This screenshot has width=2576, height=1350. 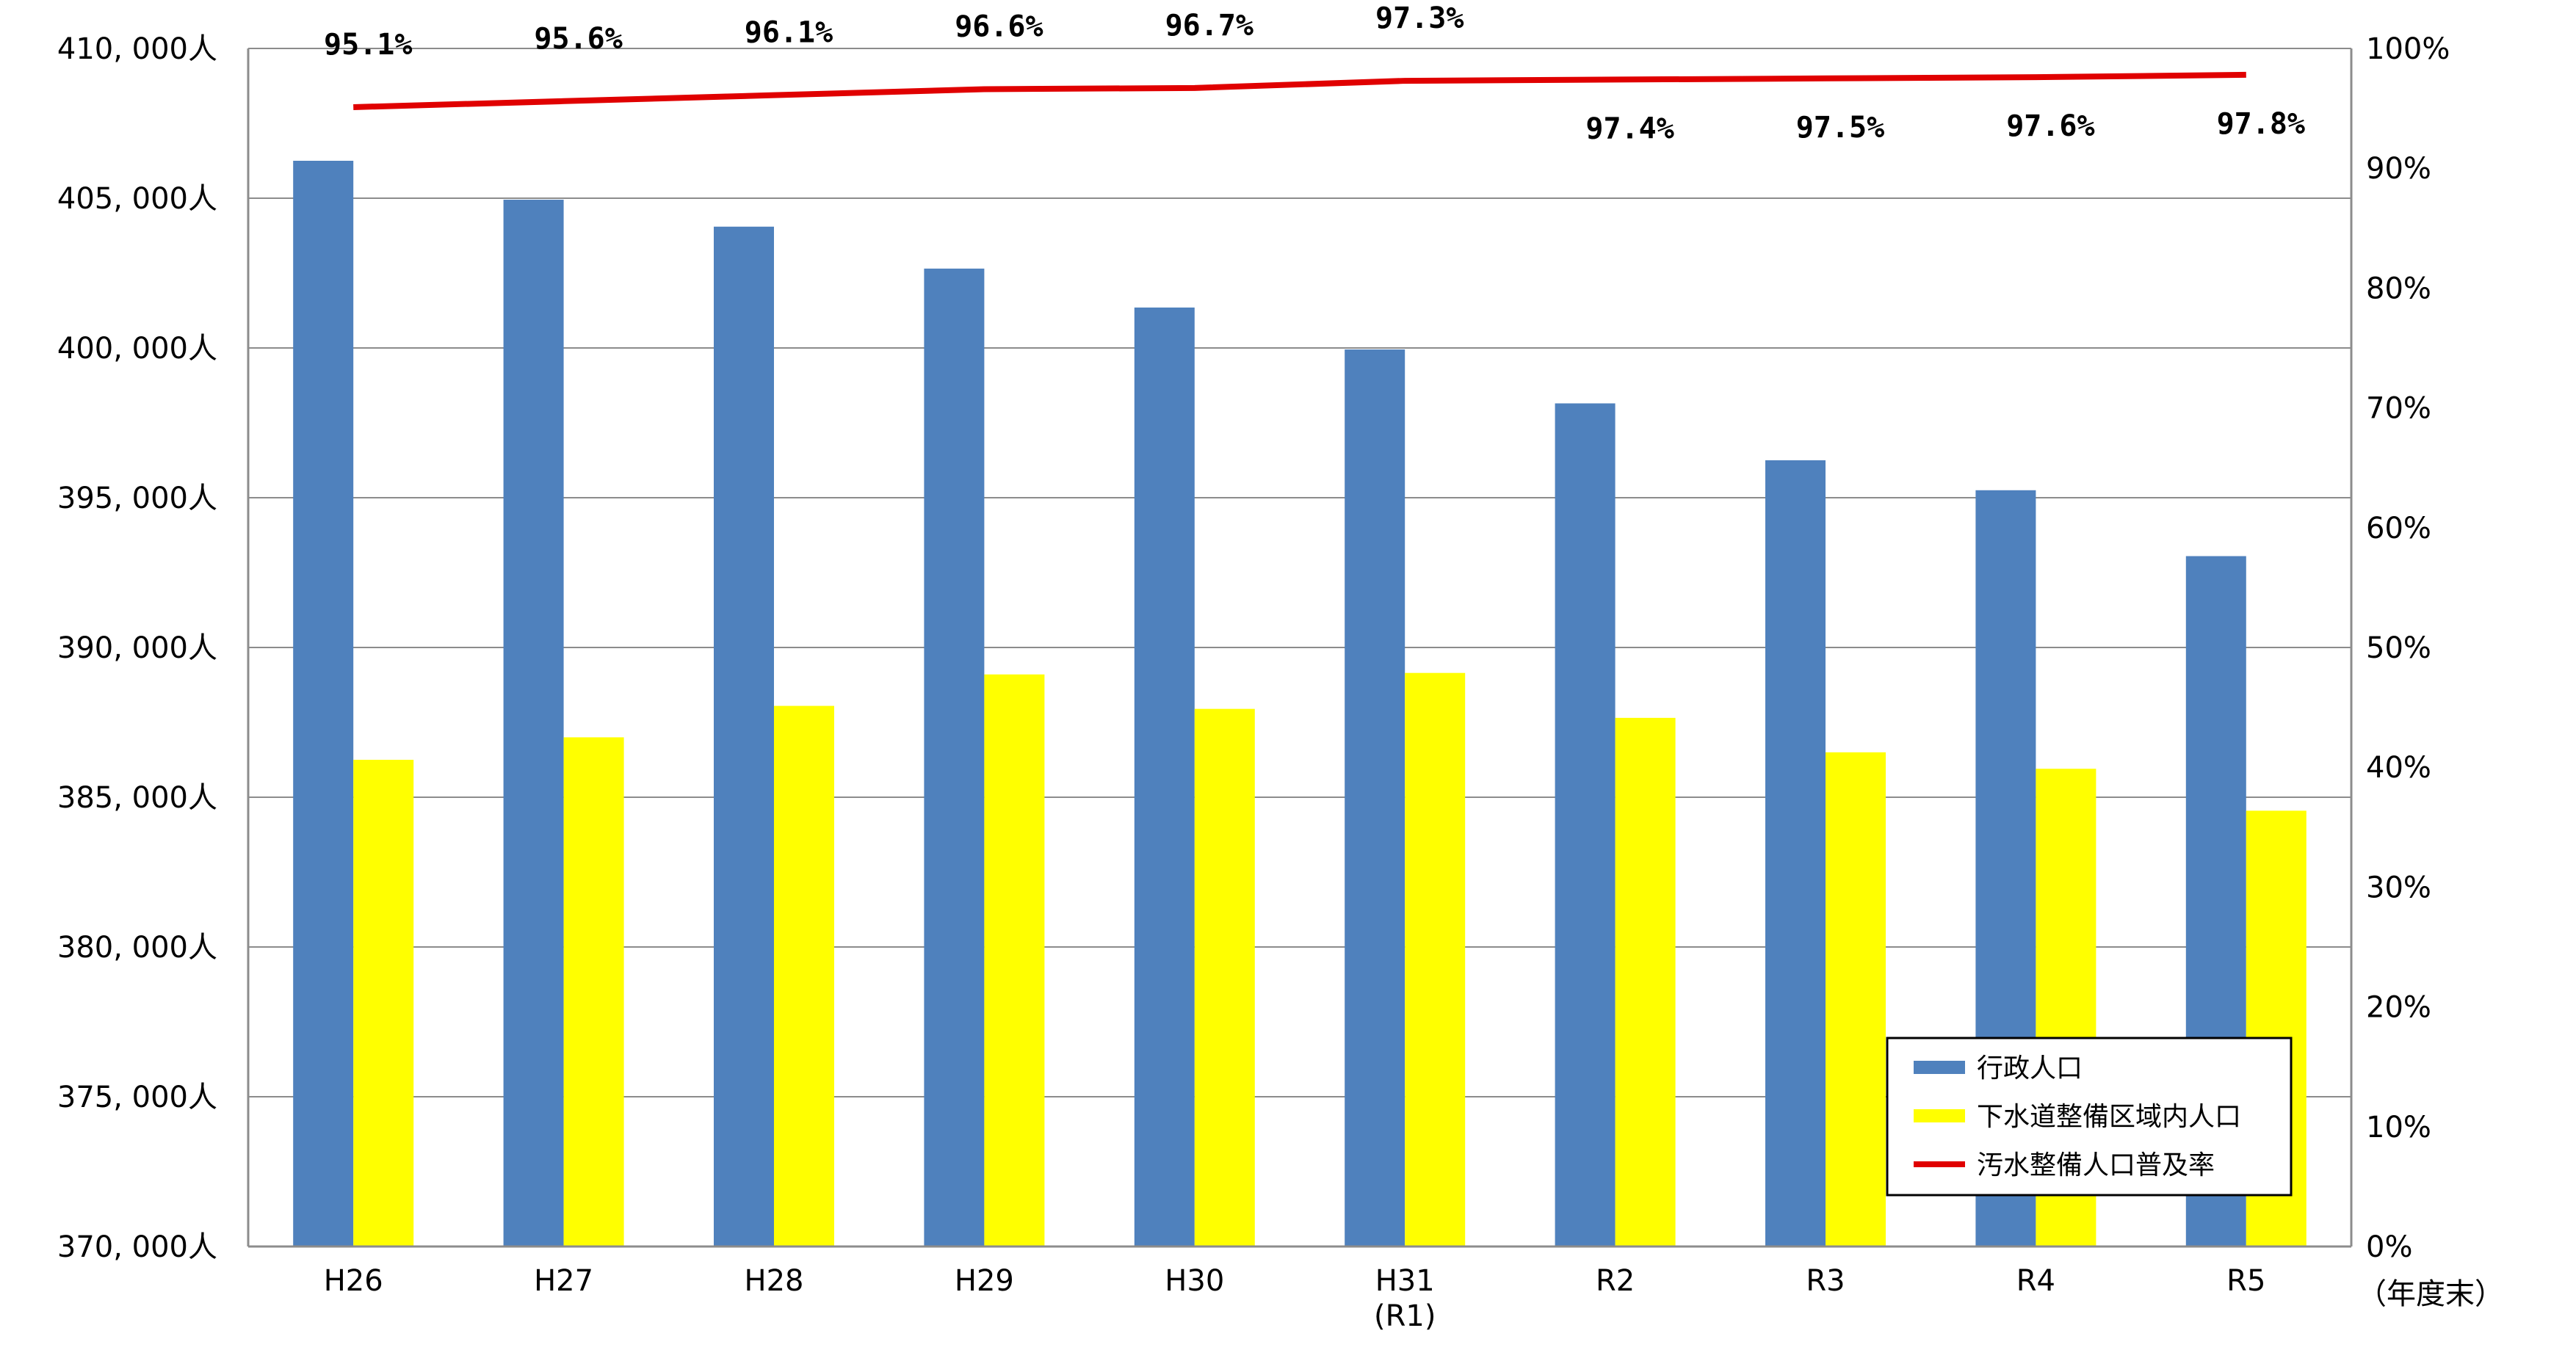 I want to click on rate-data-label: 97.3%, so click(x=1419, y=18).